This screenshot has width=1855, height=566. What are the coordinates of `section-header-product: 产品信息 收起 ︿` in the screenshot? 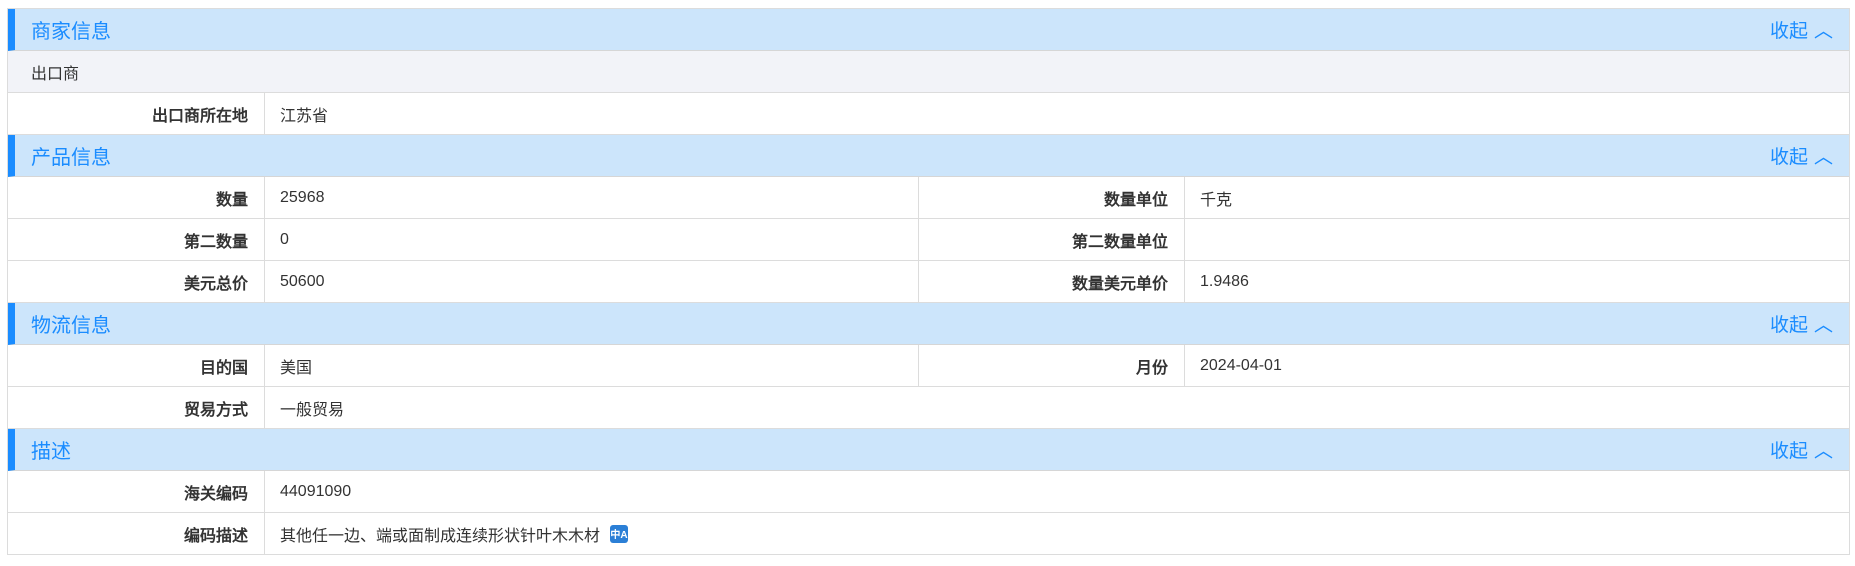 It's located at (928, 156).